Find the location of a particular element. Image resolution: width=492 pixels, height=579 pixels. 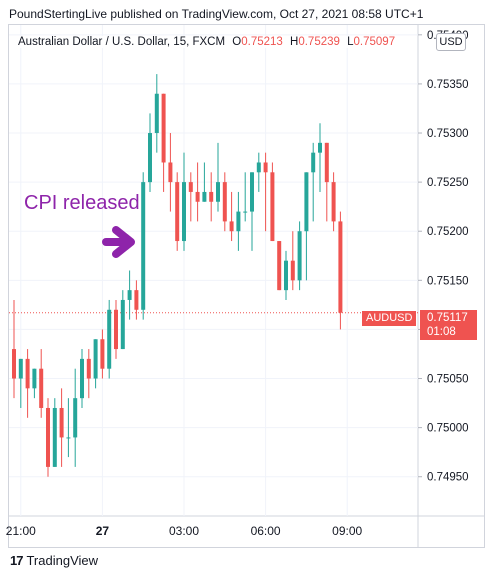

y-tick-label: 0.75200 is located at coordinates (448, 232).